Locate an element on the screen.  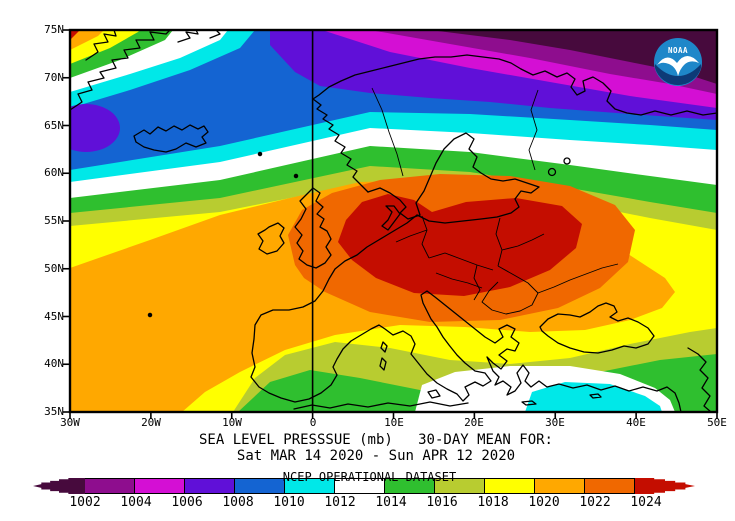
crete is located at coordinates (529, 403).